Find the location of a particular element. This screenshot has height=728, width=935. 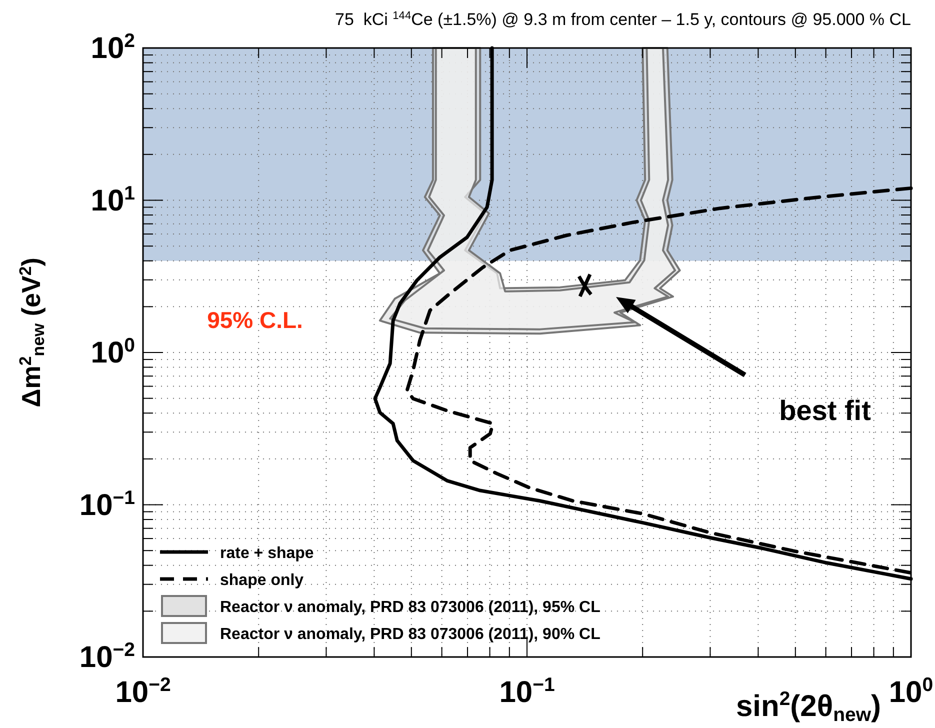

y-tick-label: 10$^{0}$ is located at coordinates (113, 352).